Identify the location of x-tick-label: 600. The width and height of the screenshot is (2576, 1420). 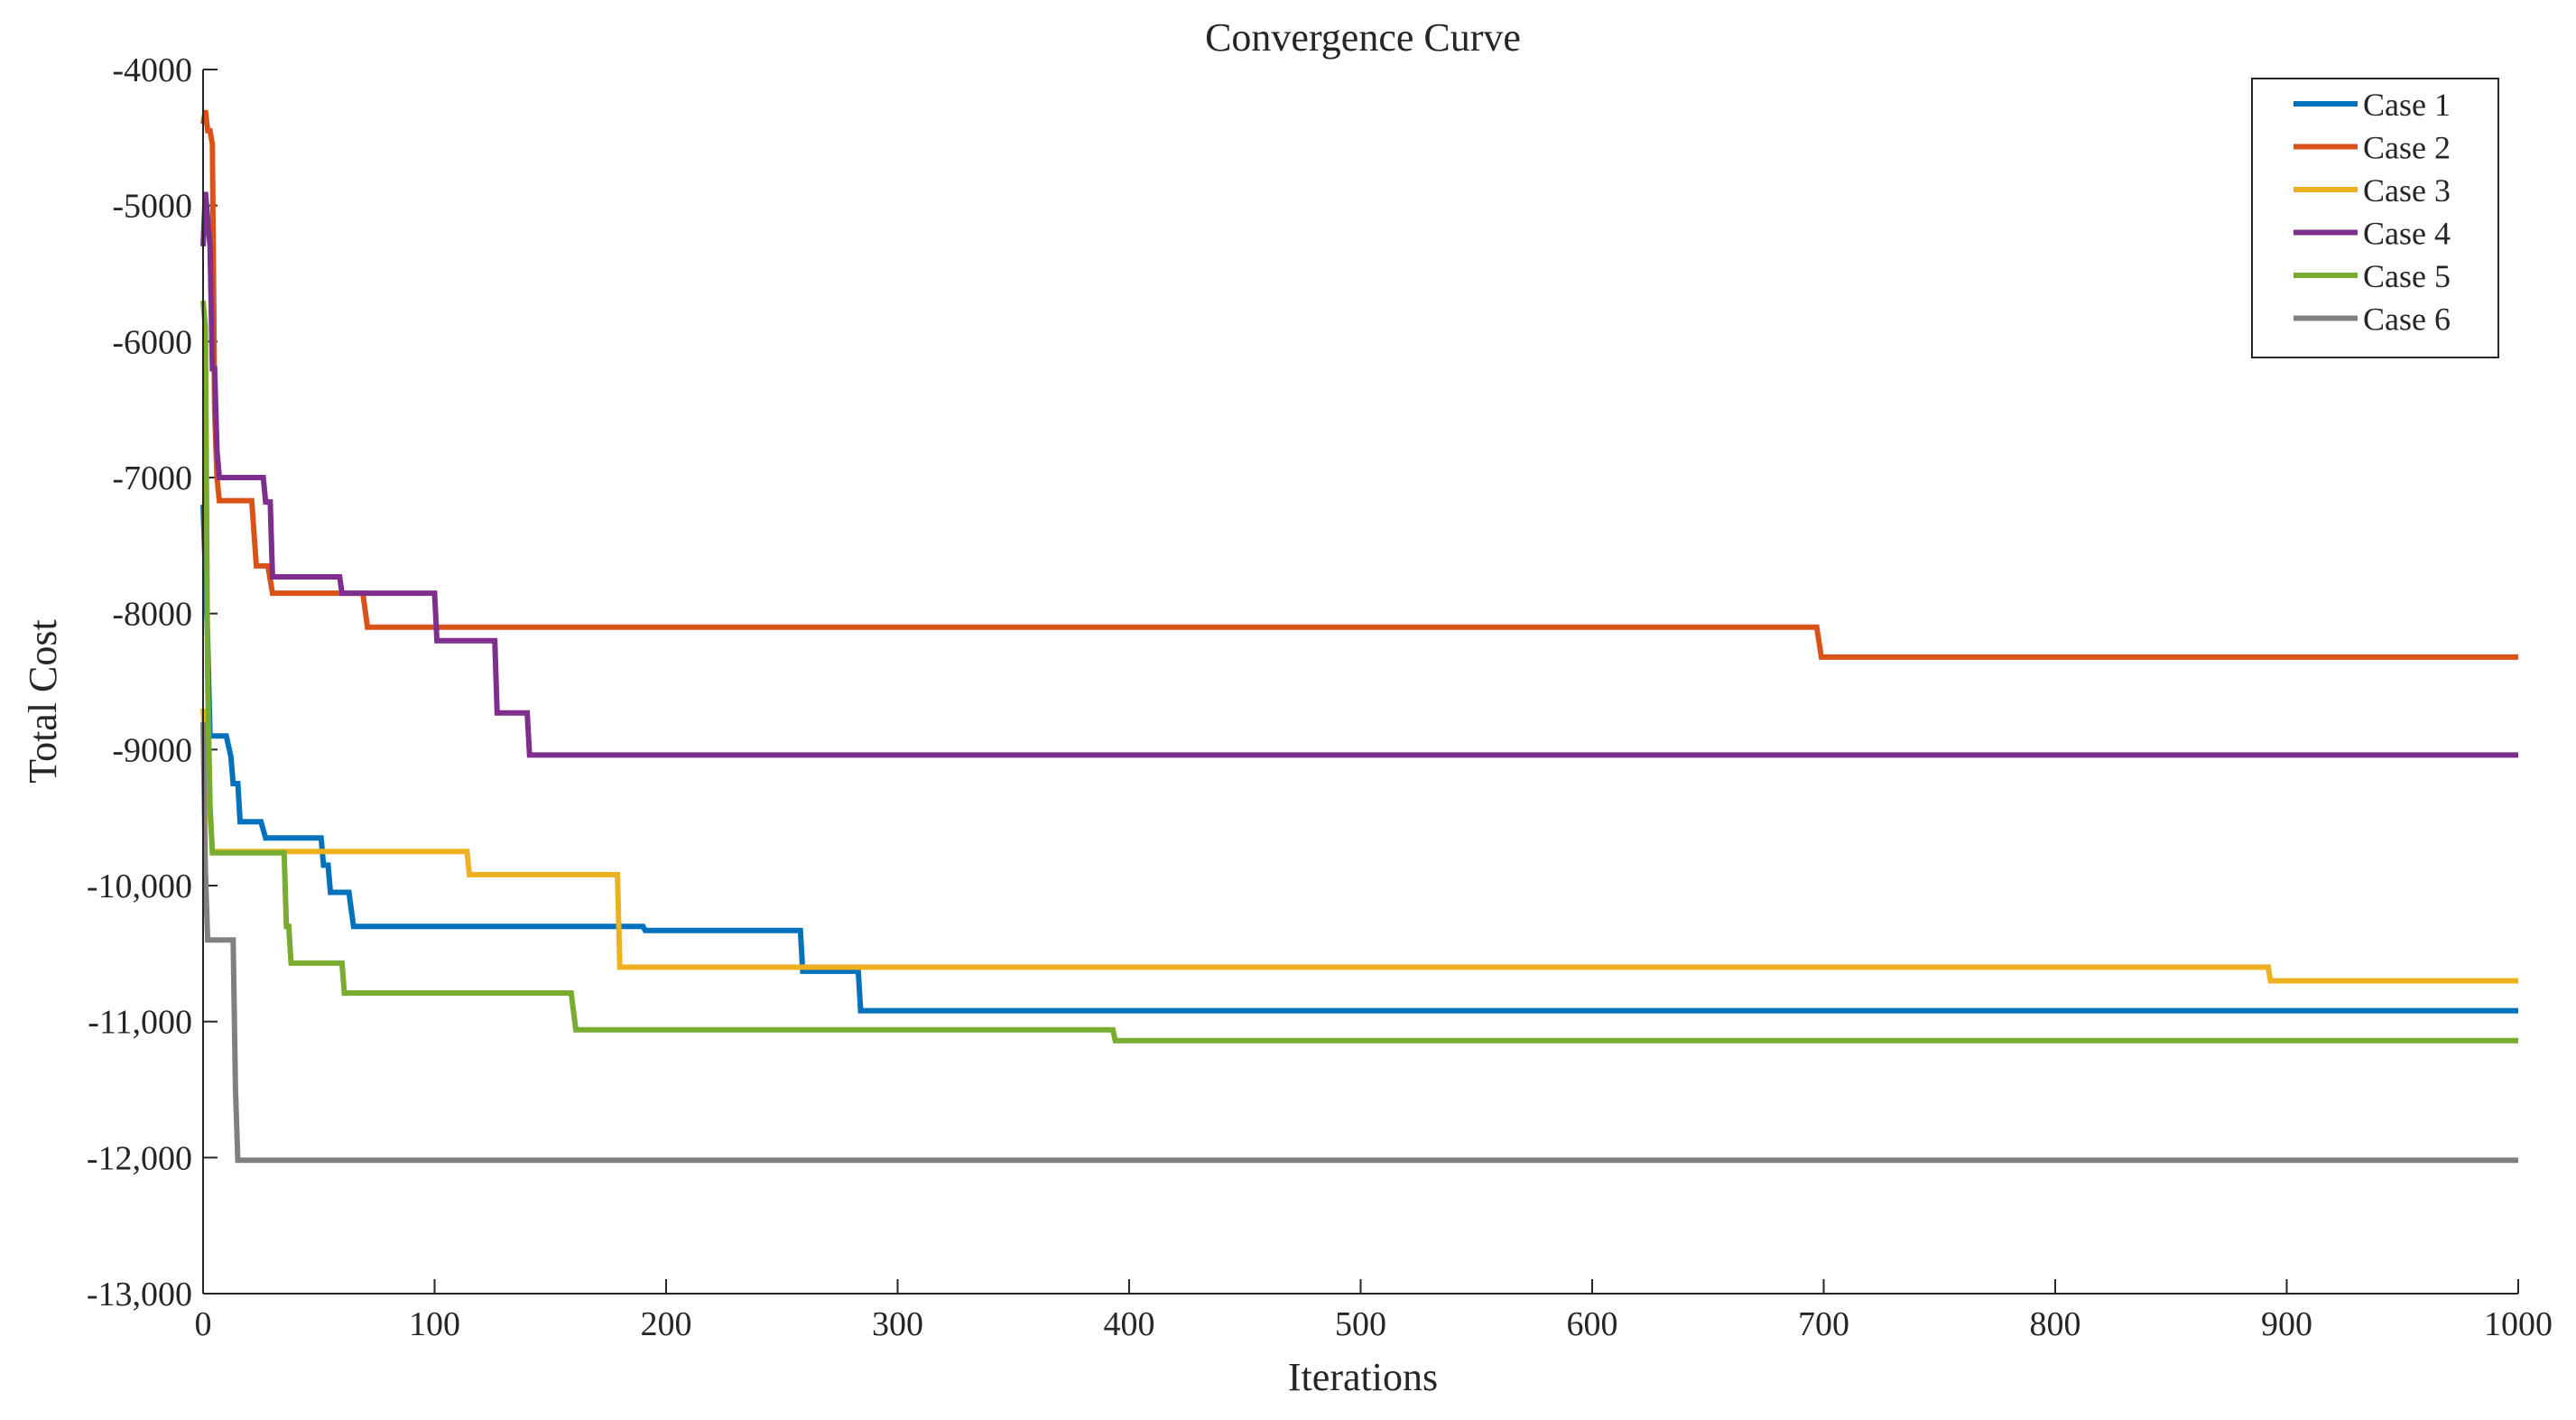
(1592, 1324).